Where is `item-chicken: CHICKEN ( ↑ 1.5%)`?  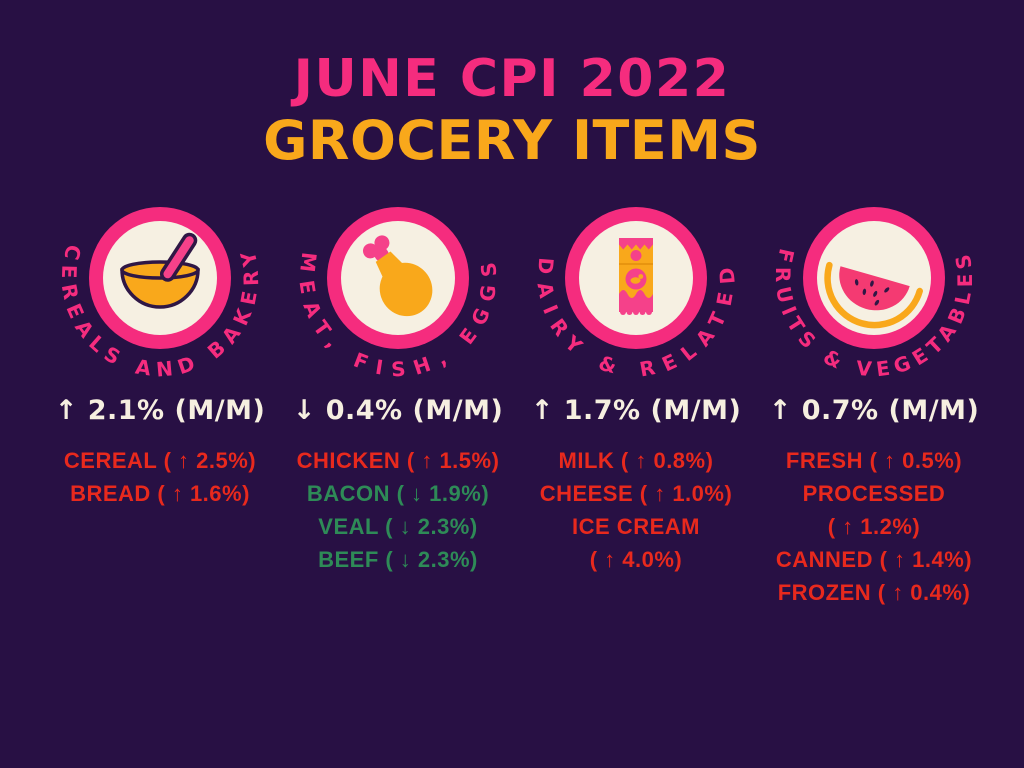
item-chicken: CHICKEN ( ↑ 1.5%) is located at coordinates (398, 461).